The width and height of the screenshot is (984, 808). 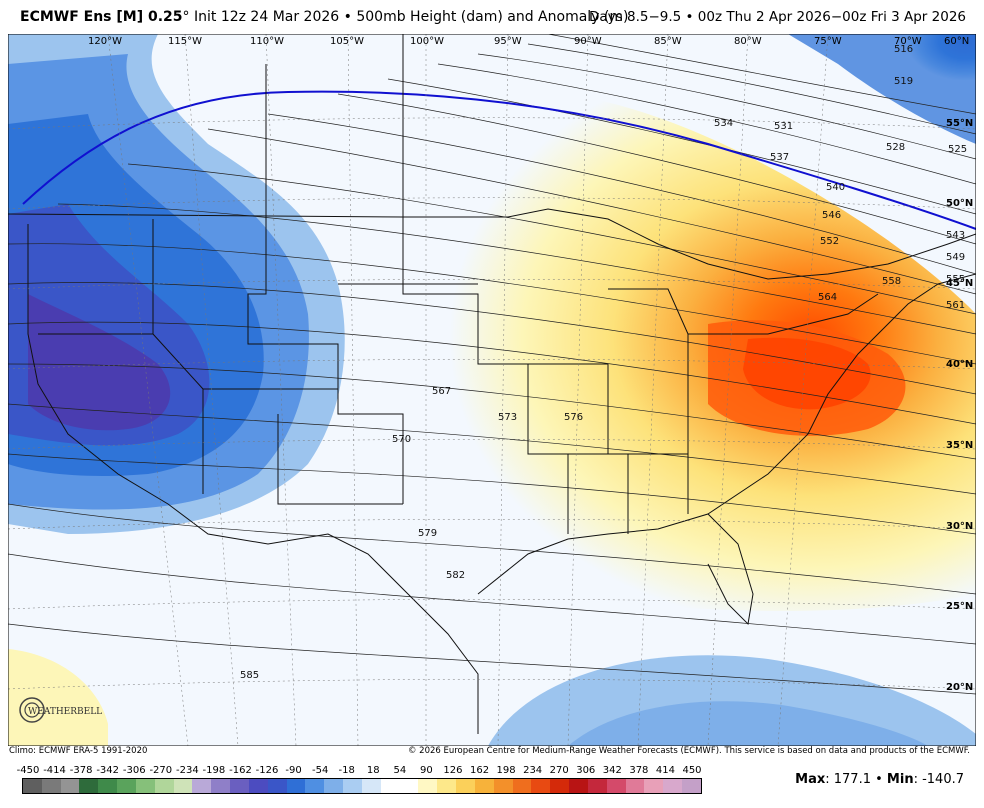 I want to click on lat-label: 25°N, so click(x=959, y=606).